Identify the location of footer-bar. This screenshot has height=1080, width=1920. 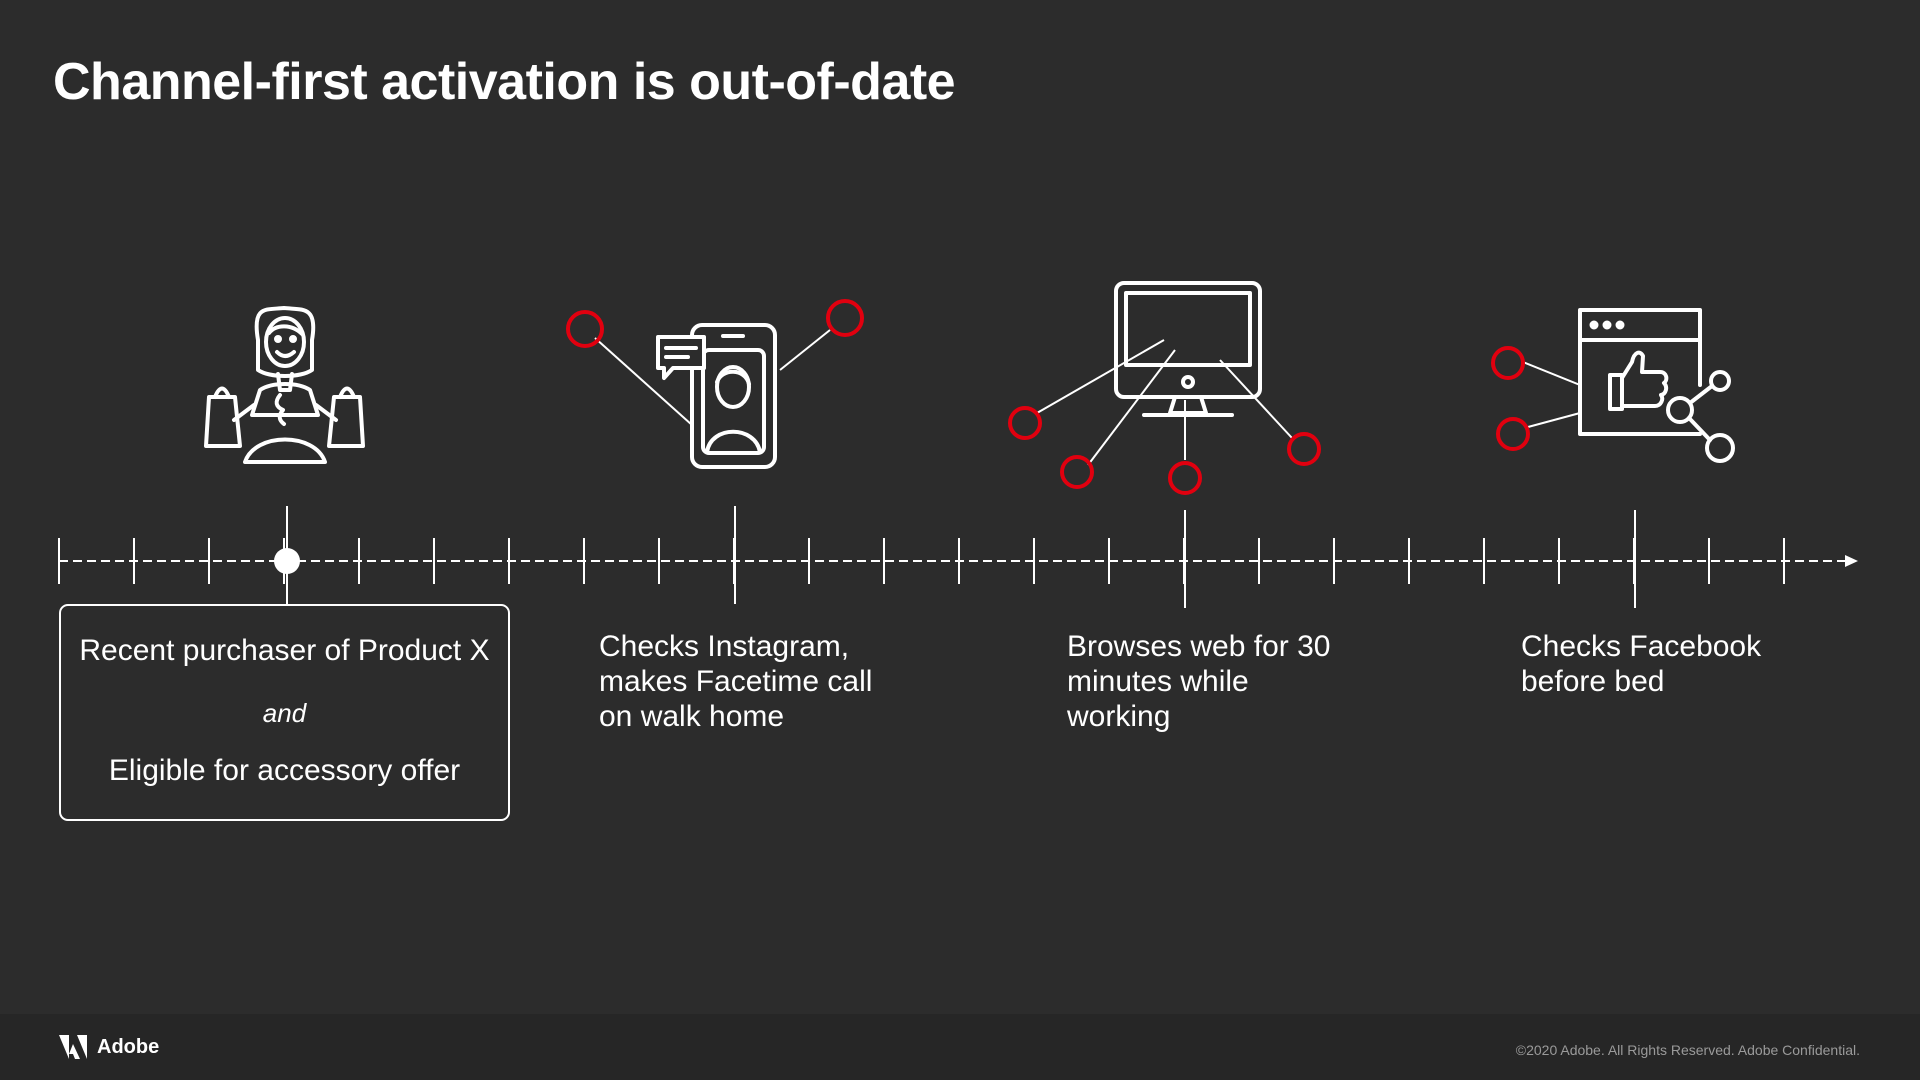
(960, 1047).